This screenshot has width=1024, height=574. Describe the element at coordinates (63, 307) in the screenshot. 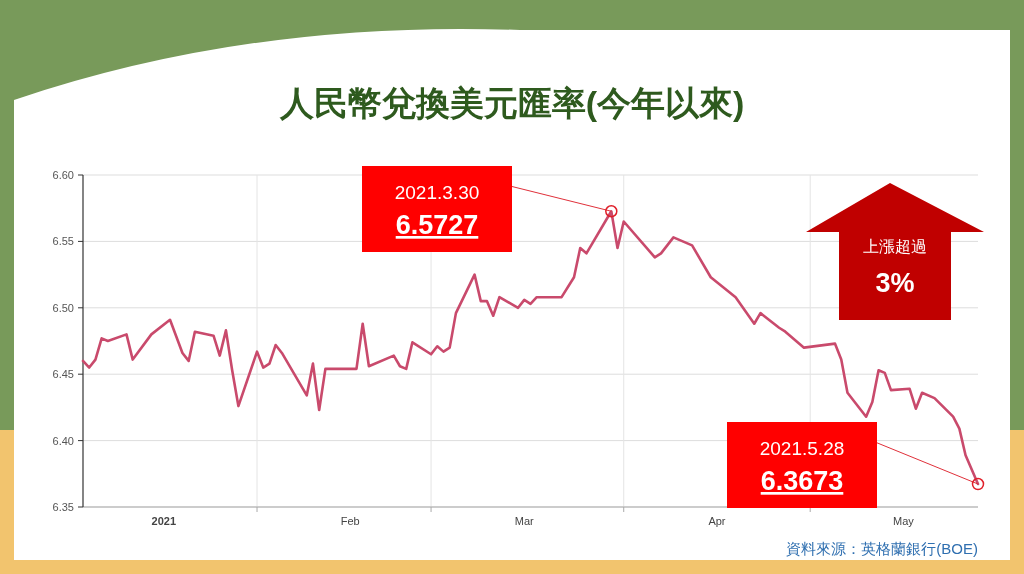

I see `y-tick-label: 6.50` at that location.